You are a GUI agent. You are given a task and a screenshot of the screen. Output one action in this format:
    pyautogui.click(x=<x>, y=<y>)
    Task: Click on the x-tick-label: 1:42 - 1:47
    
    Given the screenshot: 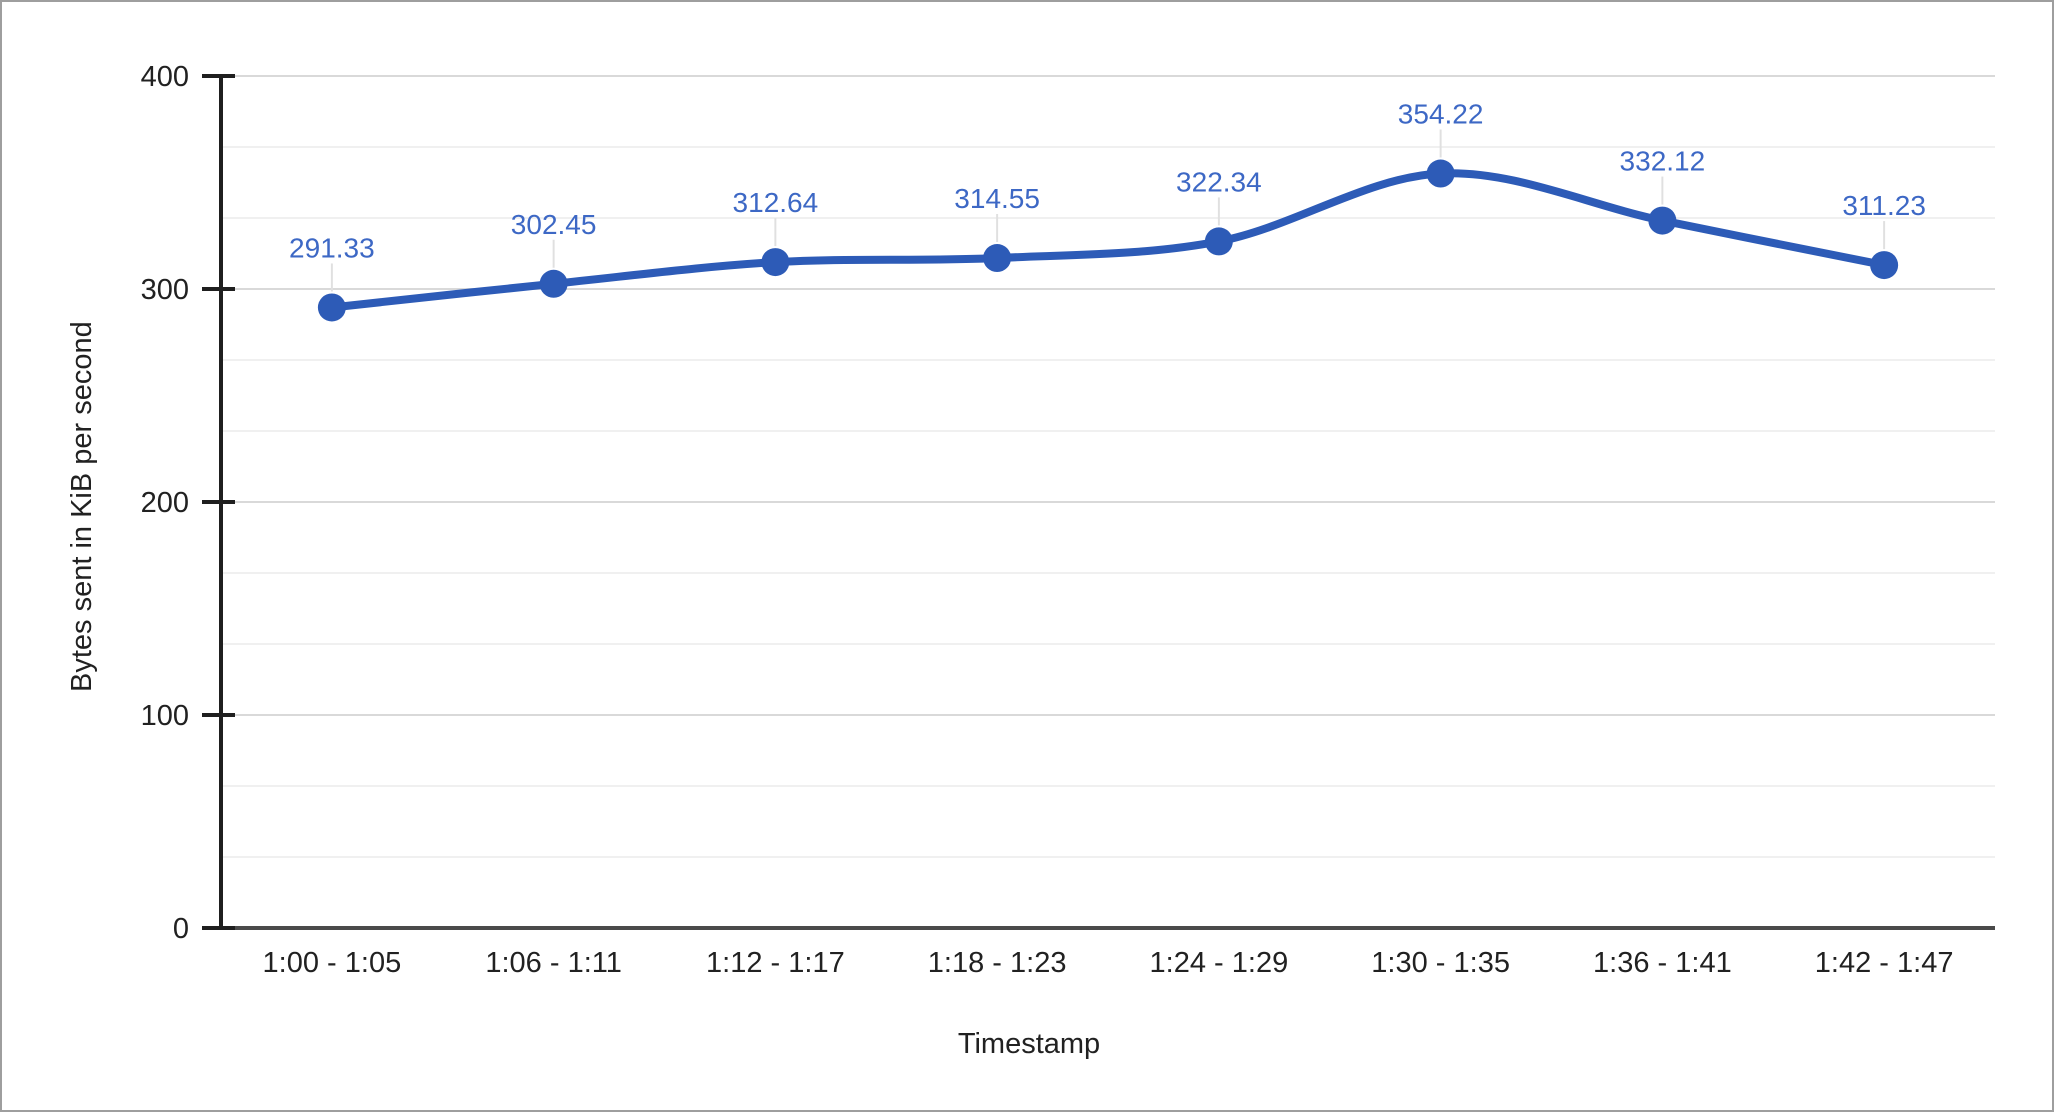 What is the action you would take?
    pyautogui.click(x=1884, y=963)
    